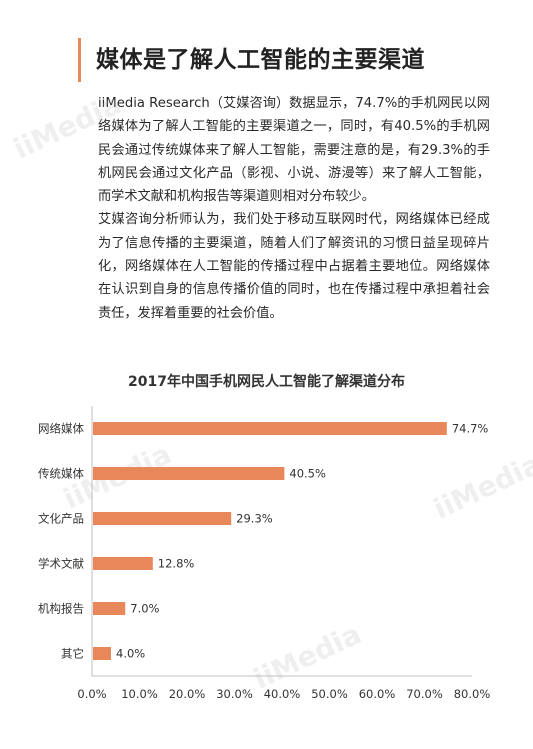  What do you see at coordinates (61, 564) in the screenshot?
I see `category-label: 学术文献` at bounding box center [61, 564].